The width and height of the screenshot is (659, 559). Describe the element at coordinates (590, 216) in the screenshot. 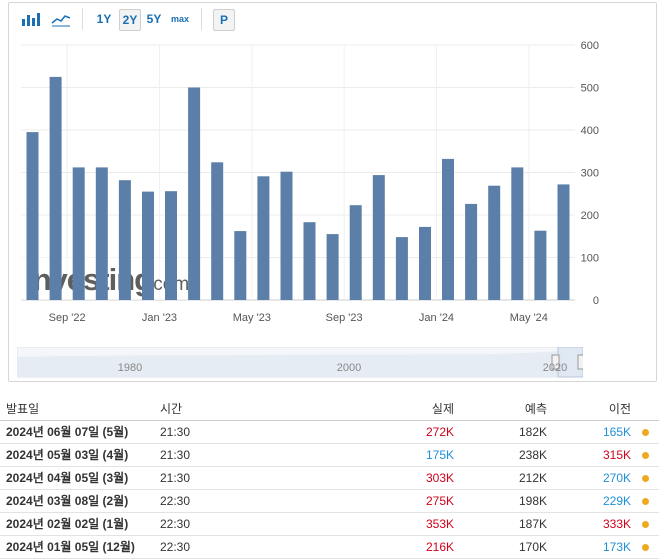

I see `y-tick-label: 200` at that location.